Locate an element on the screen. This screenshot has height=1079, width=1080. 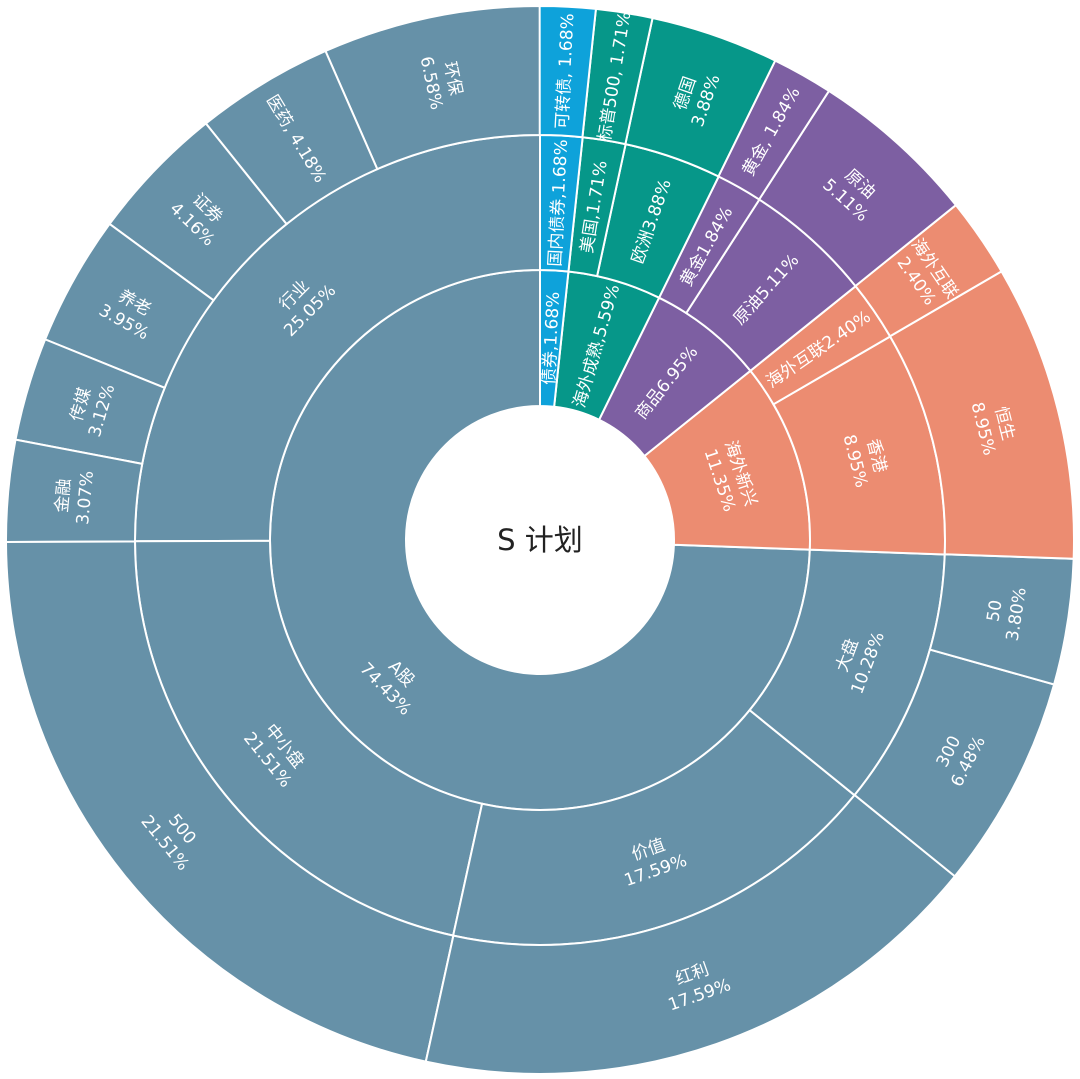
center-hole is located at coordinates (540, 540).